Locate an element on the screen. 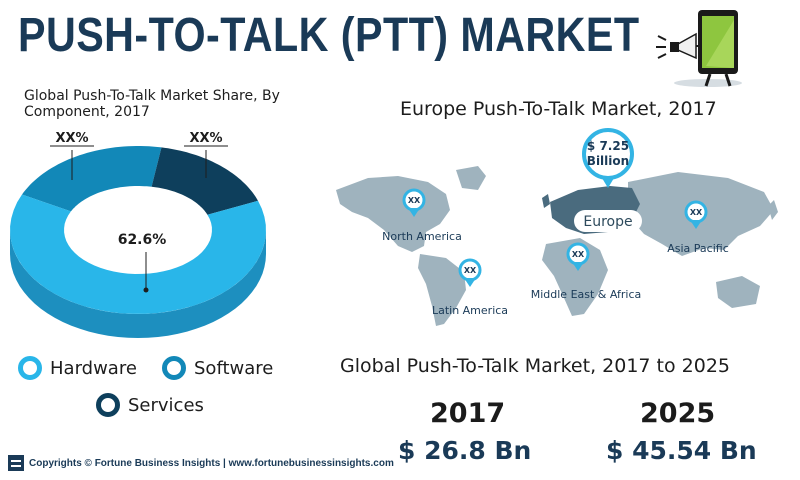 The image size is (800, 480). legend-item-hardware: Hardware is located at coordinates (77, 368).